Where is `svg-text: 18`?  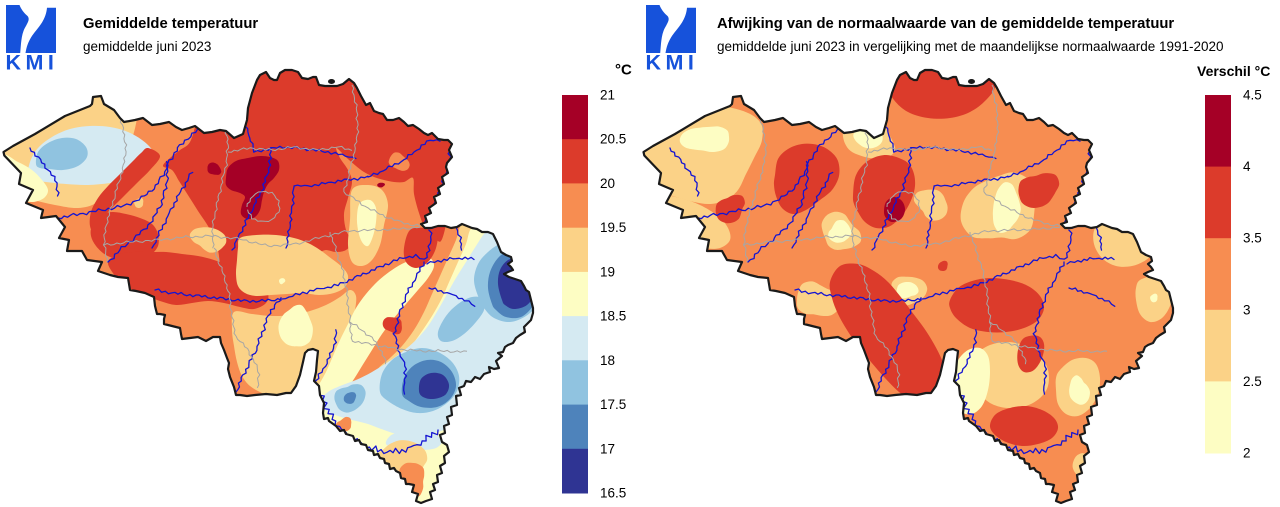
svg-text: 18 is located at coordinates (607, 360).